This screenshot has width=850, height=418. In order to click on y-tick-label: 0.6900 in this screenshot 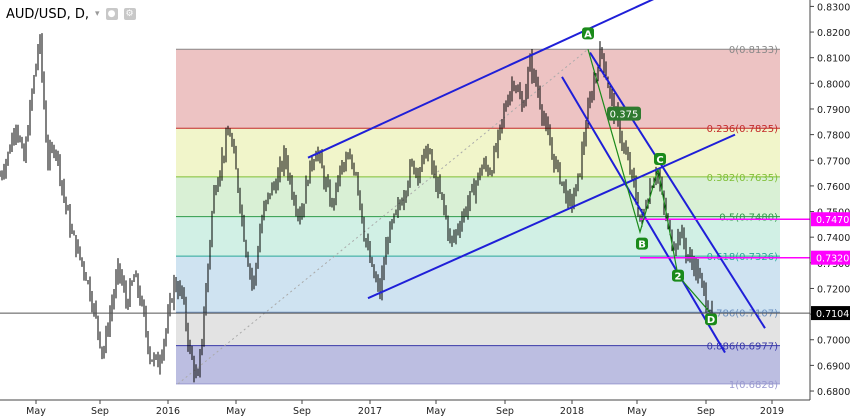, I will do `click(833, 366)`.